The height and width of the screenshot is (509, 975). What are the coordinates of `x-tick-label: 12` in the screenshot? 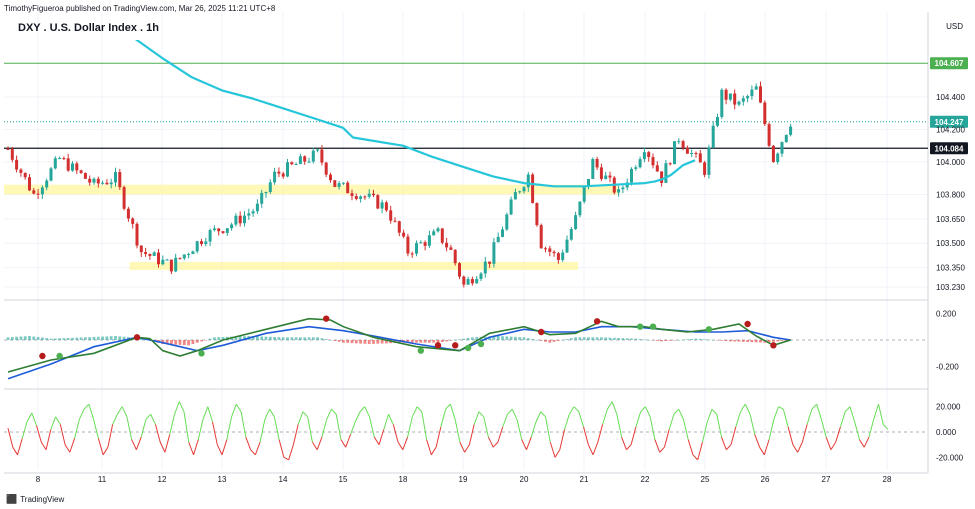 It's located at (162, 479).